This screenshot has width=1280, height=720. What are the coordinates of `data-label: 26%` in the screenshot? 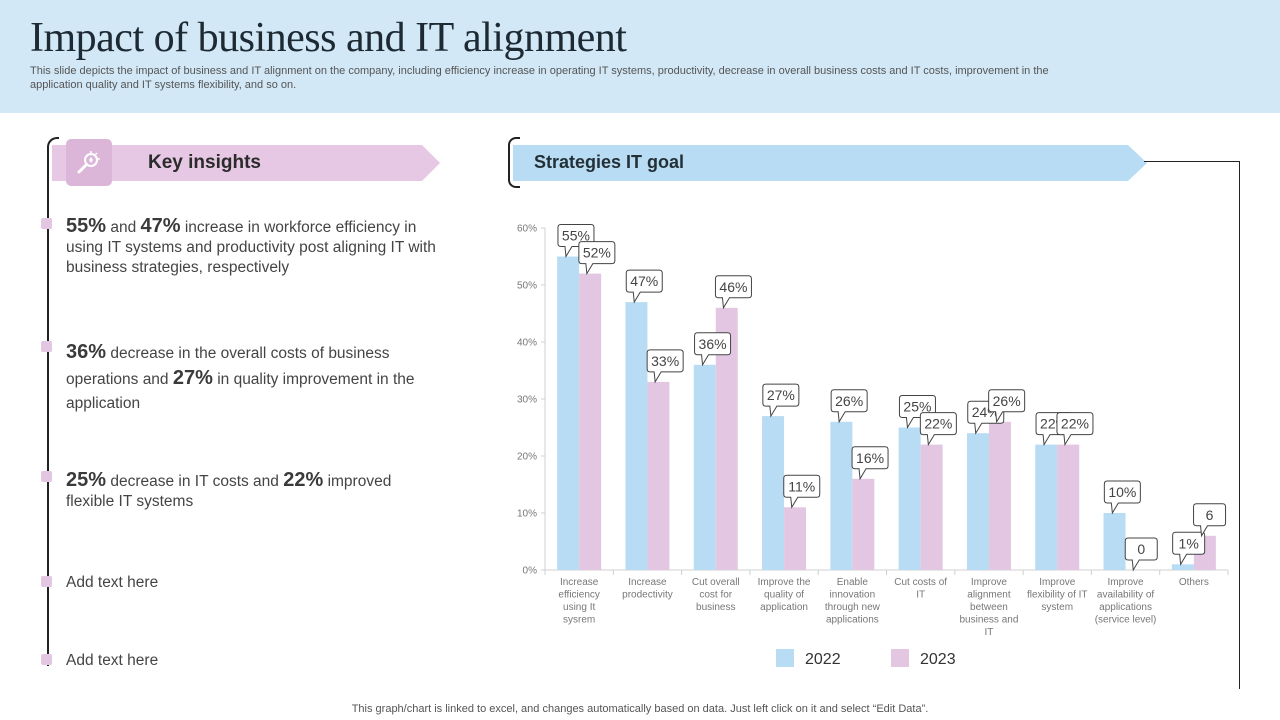 It's located at (849, 401).